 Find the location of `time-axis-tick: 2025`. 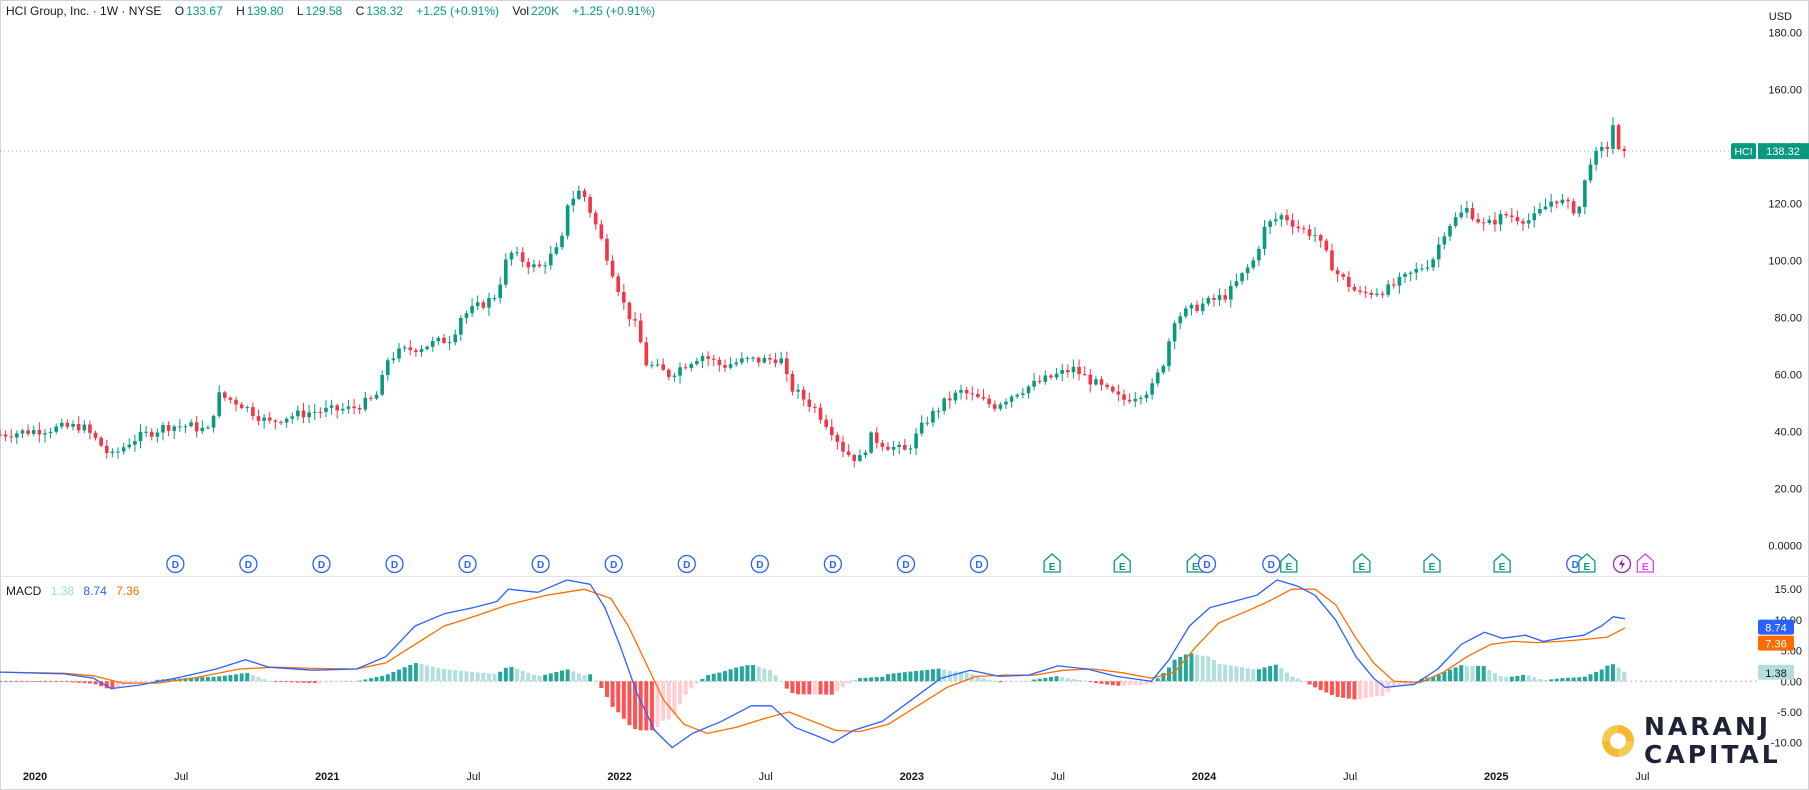

time-axis-tick: 2025 is located at coordinates (1496, 777).